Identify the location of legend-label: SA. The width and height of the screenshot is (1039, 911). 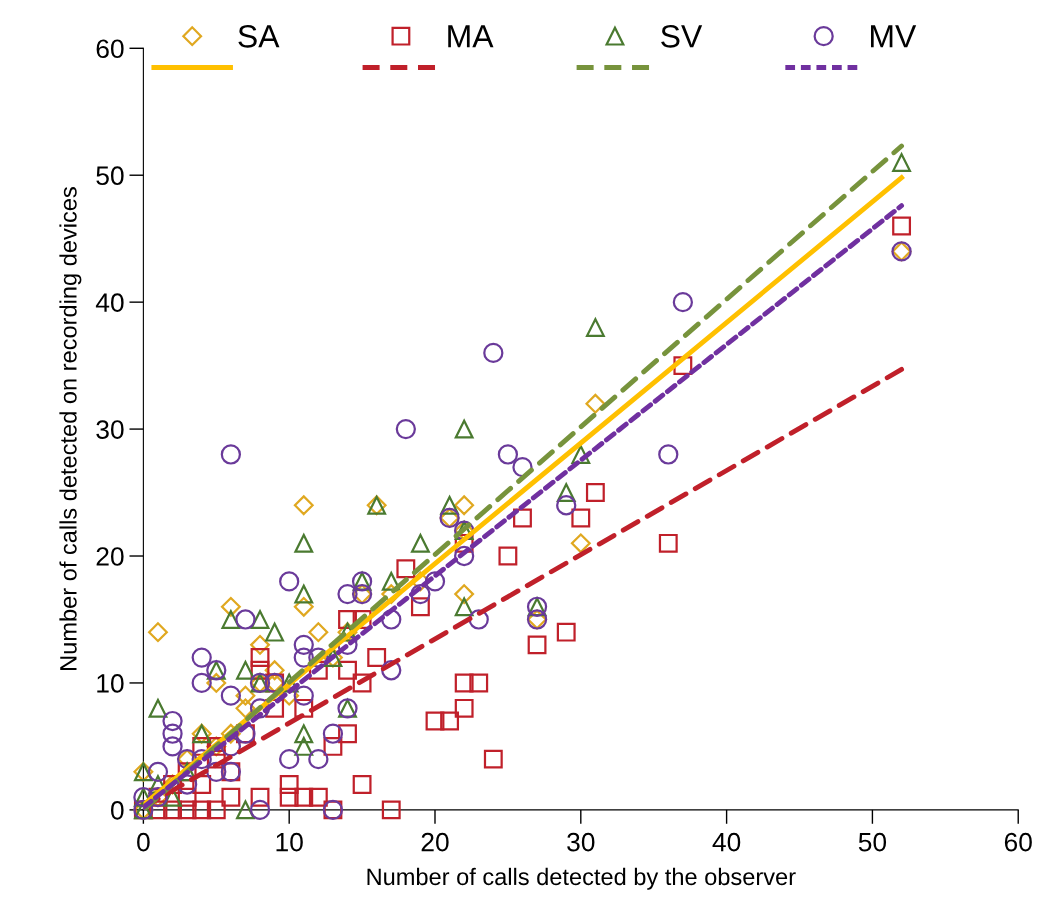
(259, 36).